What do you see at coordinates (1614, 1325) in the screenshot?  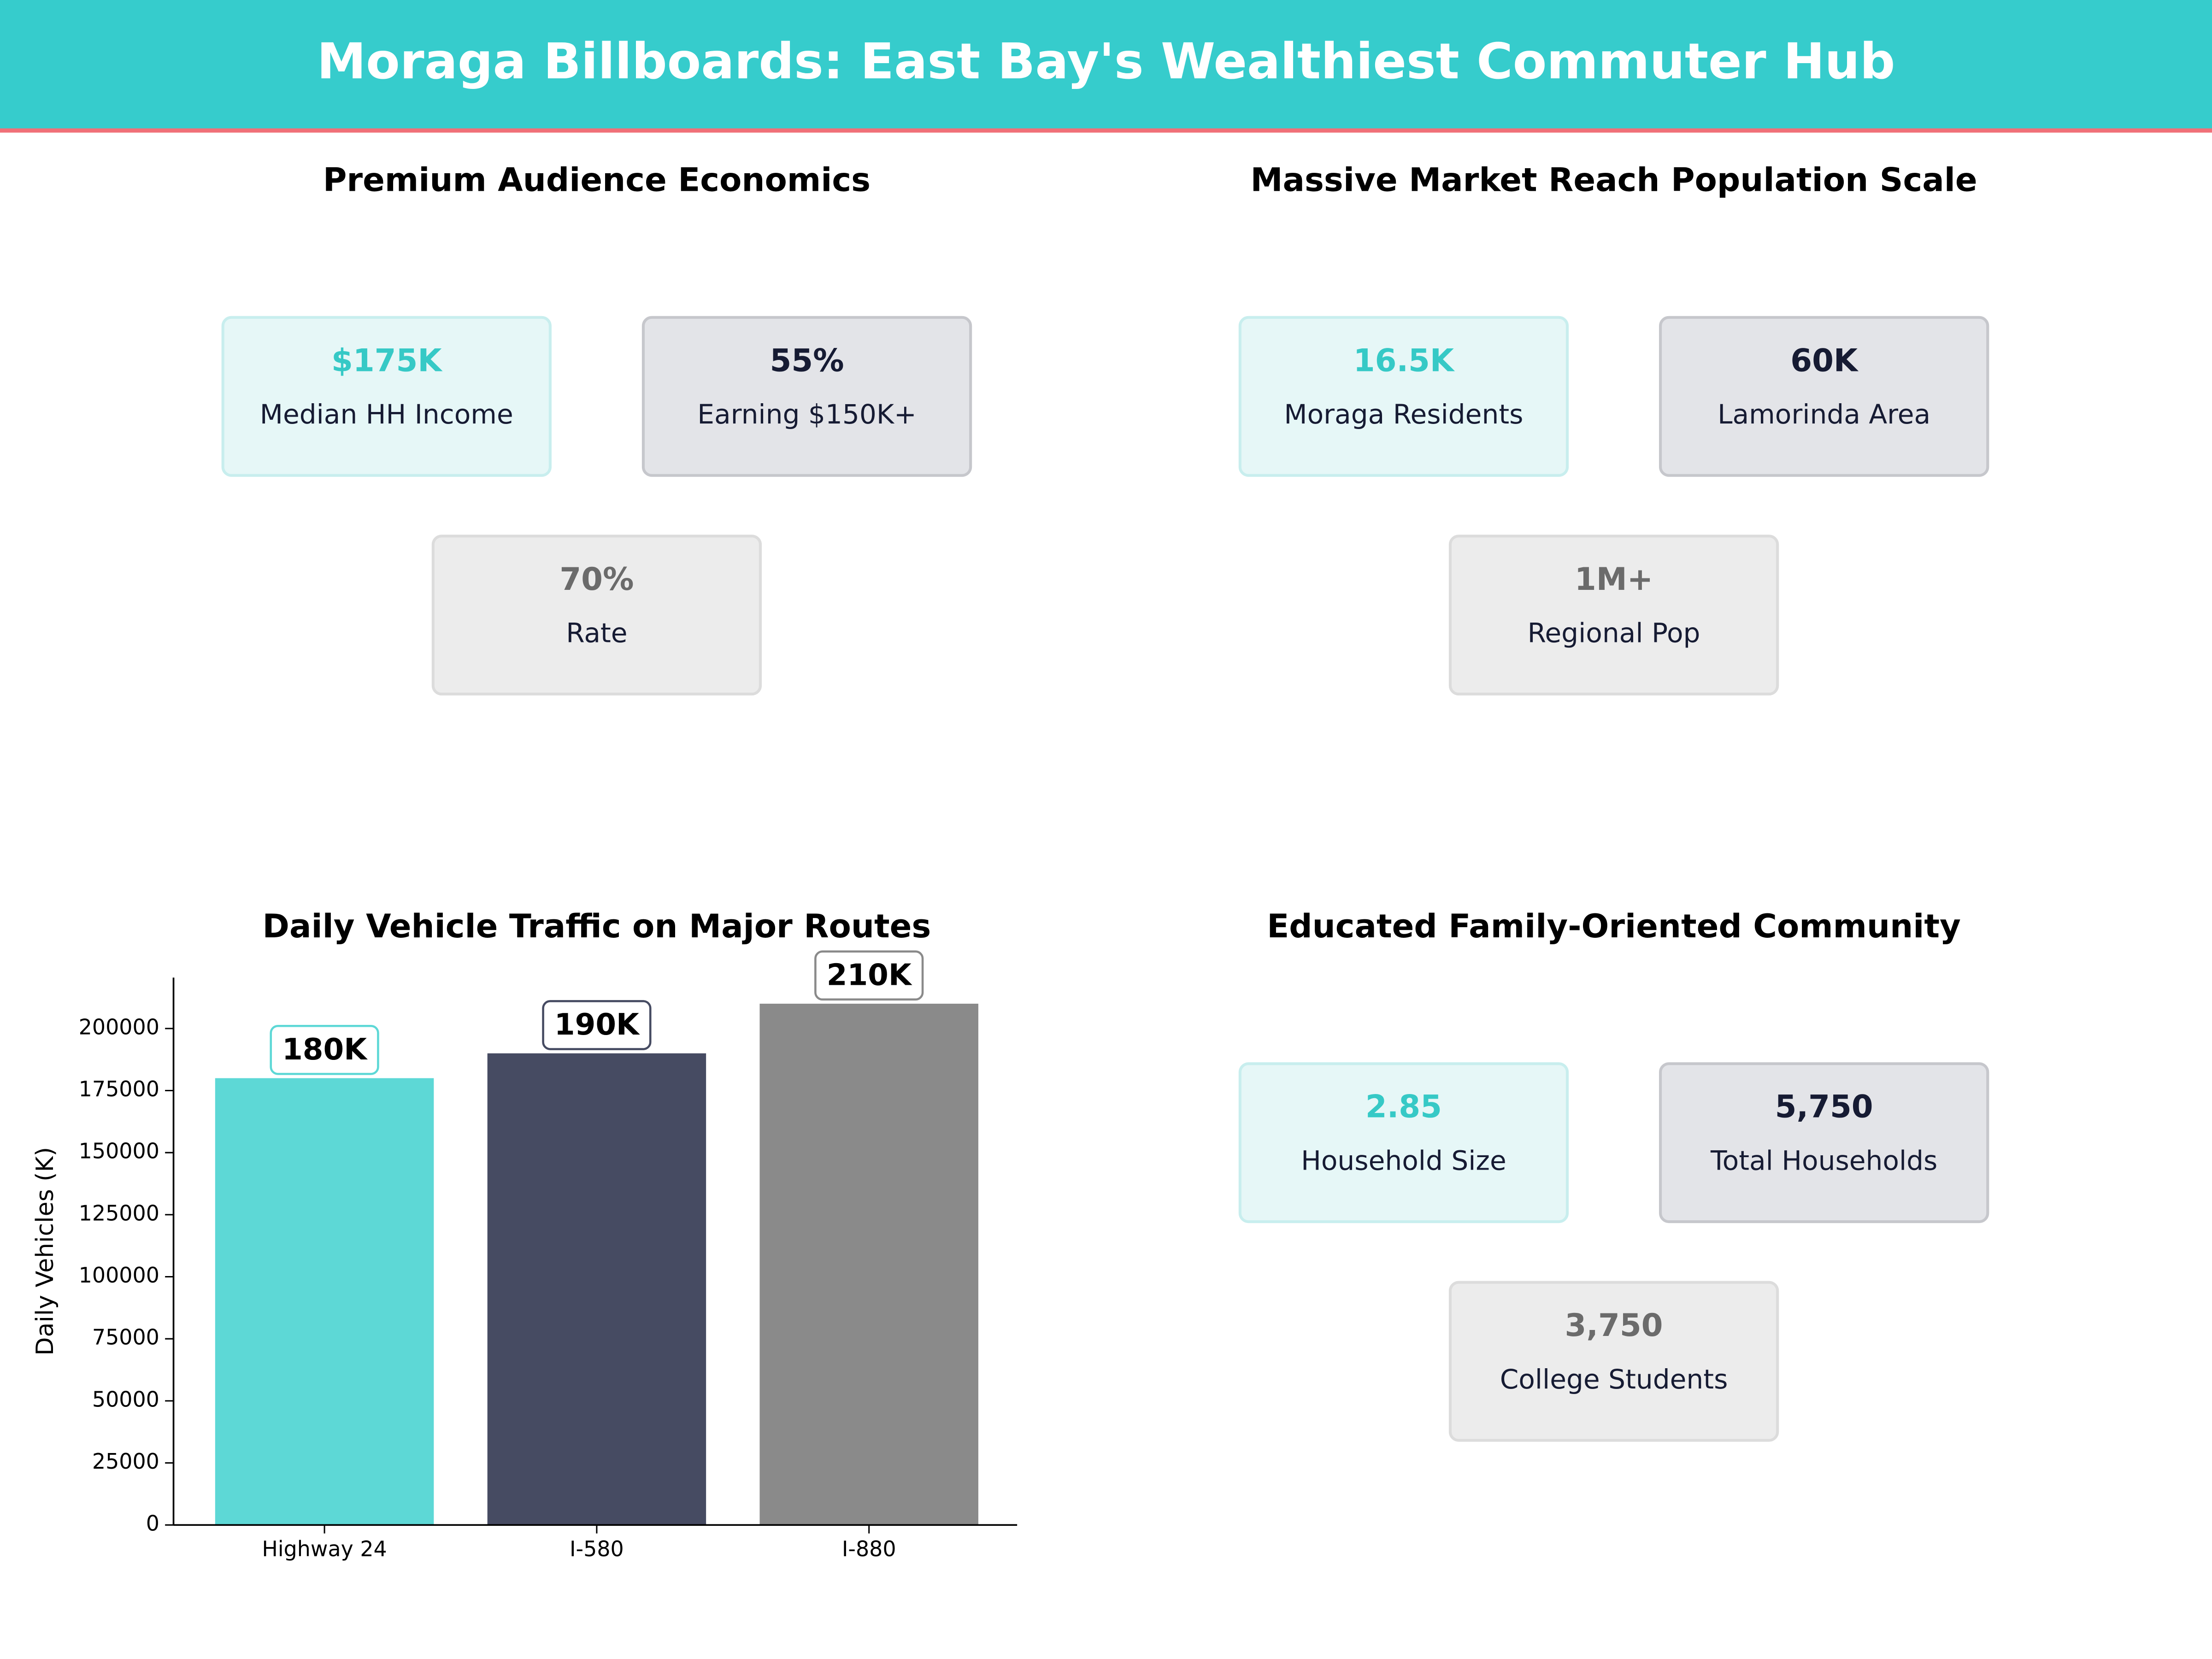 I see `stat-value: 3,750` at bounding box center [1614, 1325].